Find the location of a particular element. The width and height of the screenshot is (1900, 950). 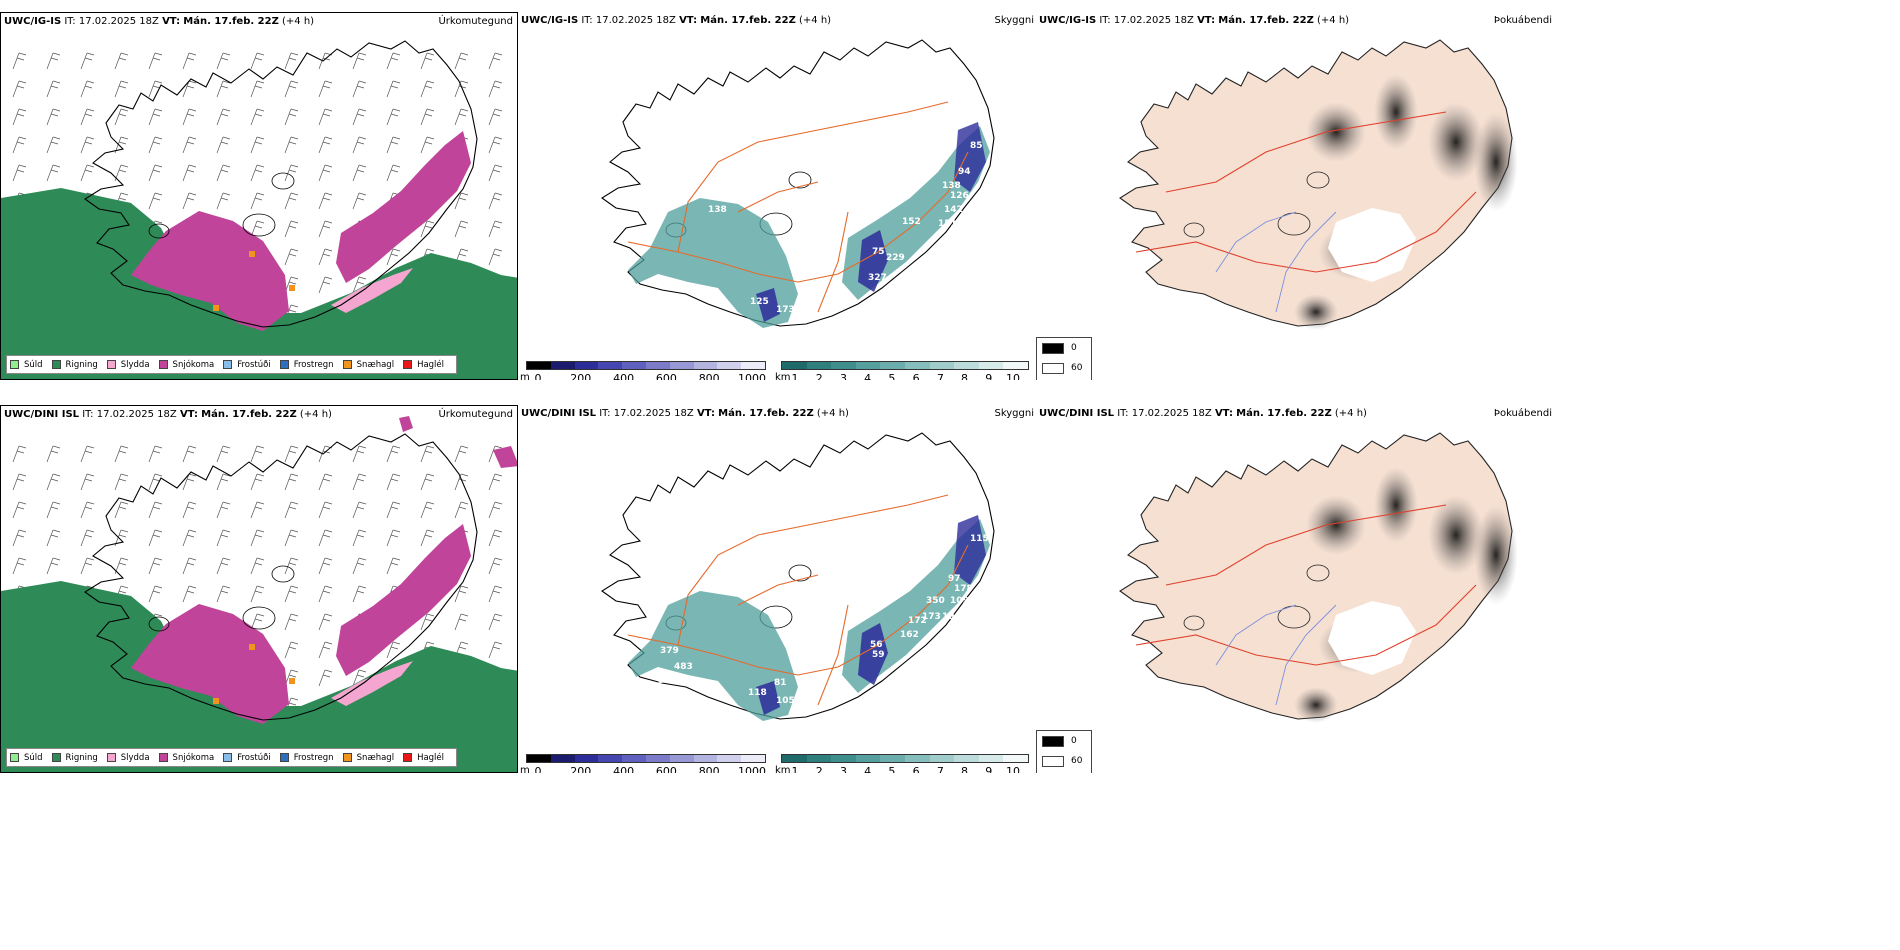

cloud-base-label: 483 is located at coordinates (683, 667).